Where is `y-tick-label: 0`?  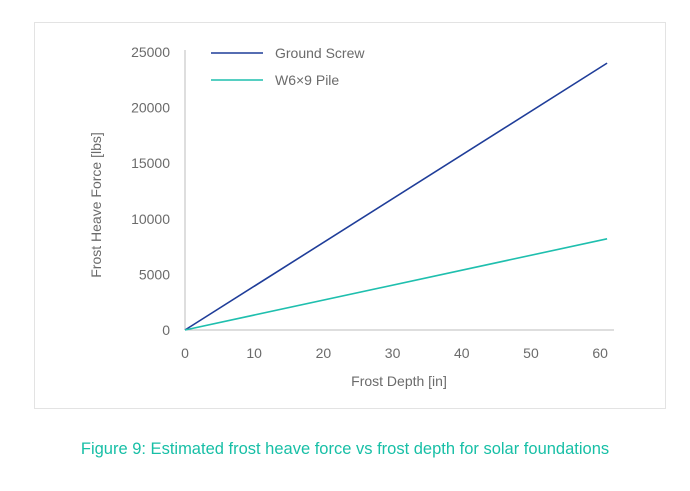
y-tick-label: 0 is located at coordinates (166, 330).